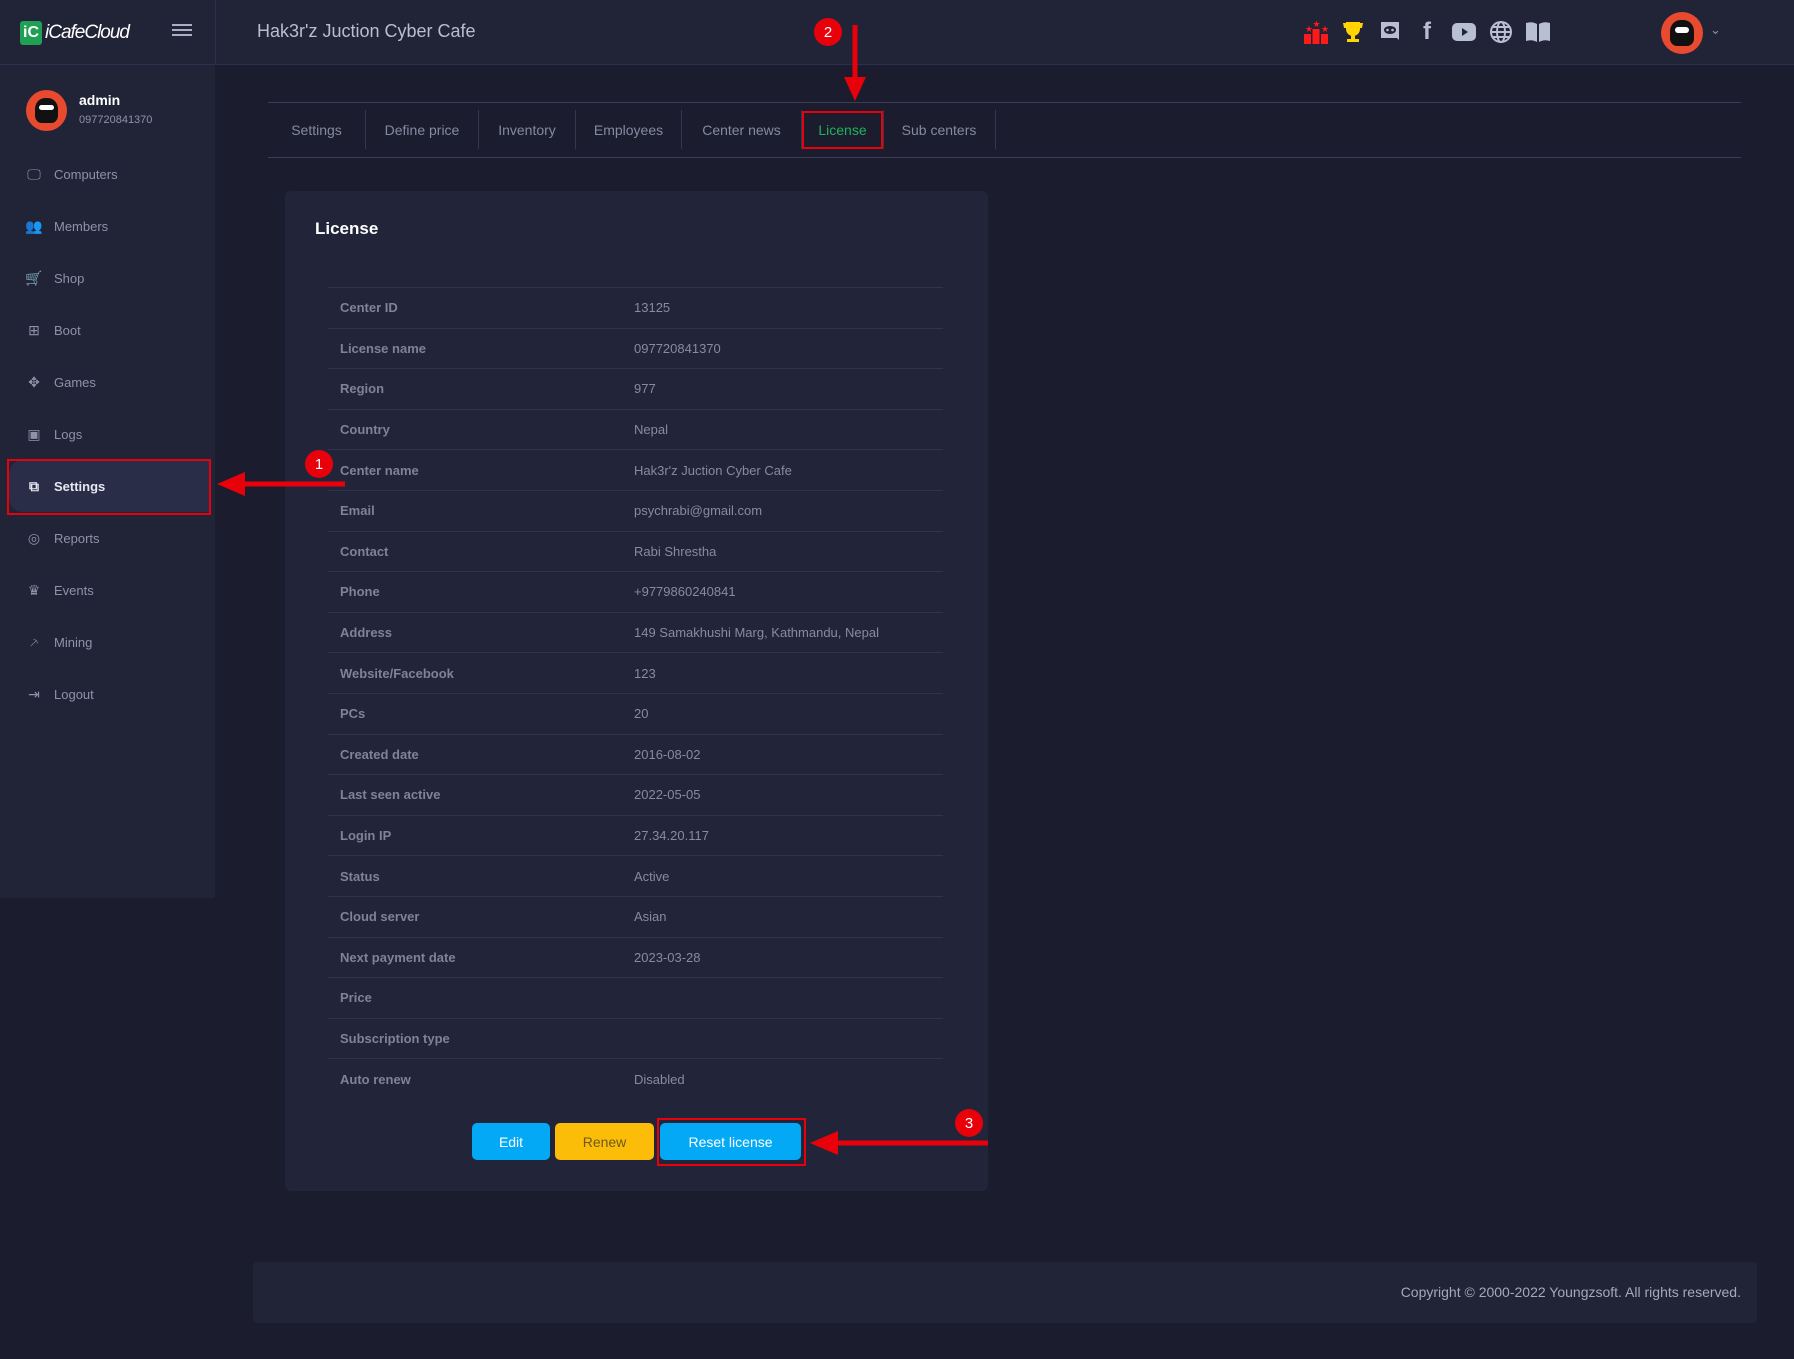  What do you see at coordinates (635, 835) in the screenshot?
I see `license-row: Login IP 27.34.20.117` at bounding box center [635, 835].